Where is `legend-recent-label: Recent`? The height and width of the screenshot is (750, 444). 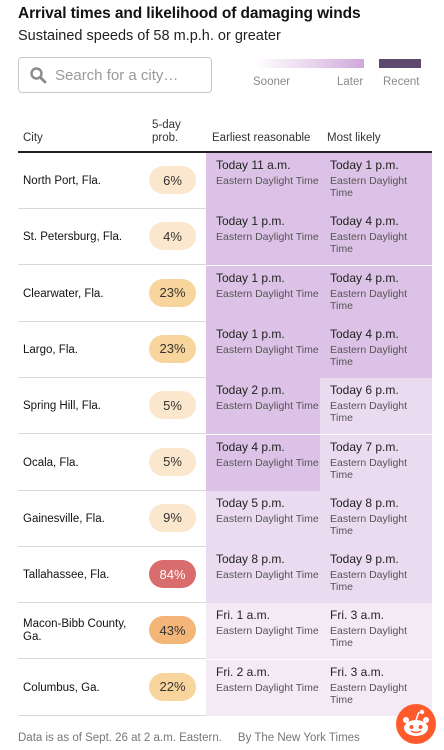
legend-recent-label: Recent is located at coordinates (401, 82).